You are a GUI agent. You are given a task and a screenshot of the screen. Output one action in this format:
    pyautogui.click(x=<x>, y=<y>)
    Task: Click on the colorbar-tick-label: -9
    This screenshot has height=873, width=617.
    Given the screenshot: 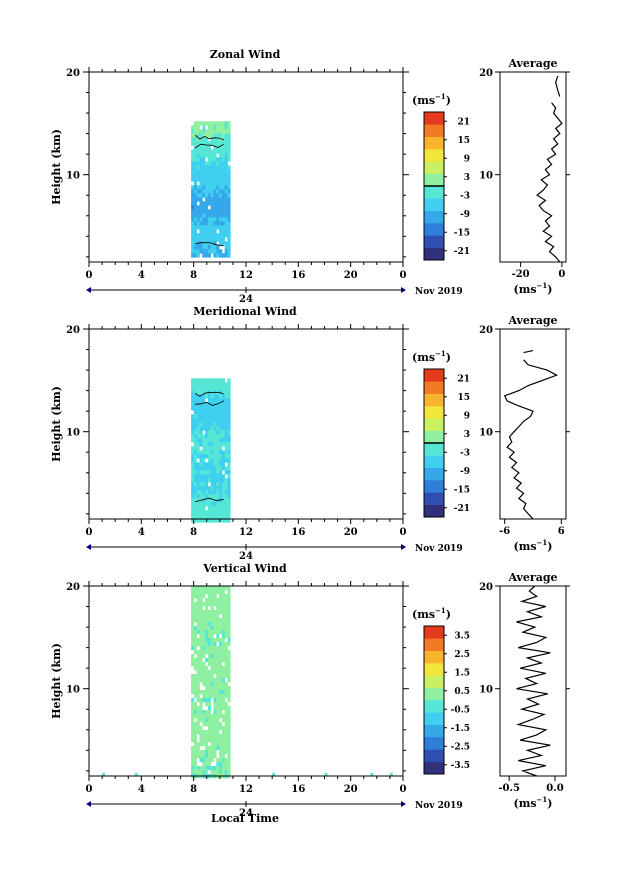 What is the action you would take?
    pyautogui.click(x=465, y=215)
    